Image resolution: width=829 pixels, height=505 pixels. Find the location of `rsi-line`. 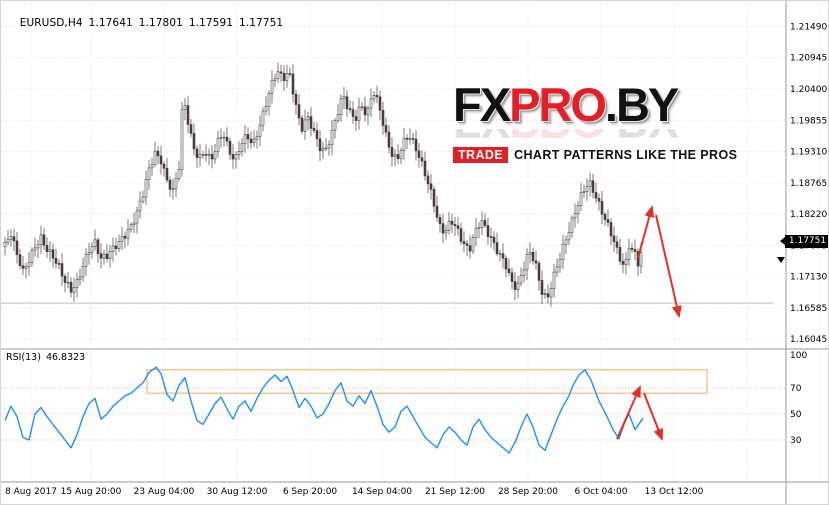

rsi-line is located at coordinates (324, 410).